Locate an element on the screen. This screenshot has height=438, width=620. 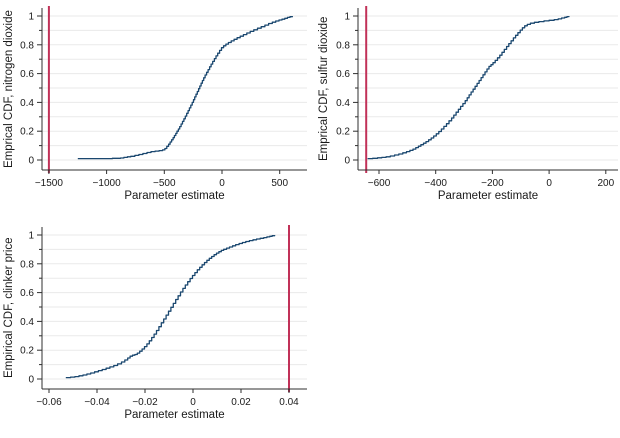
x-tick-label: −0.06 is located at coordinates (49, 402).